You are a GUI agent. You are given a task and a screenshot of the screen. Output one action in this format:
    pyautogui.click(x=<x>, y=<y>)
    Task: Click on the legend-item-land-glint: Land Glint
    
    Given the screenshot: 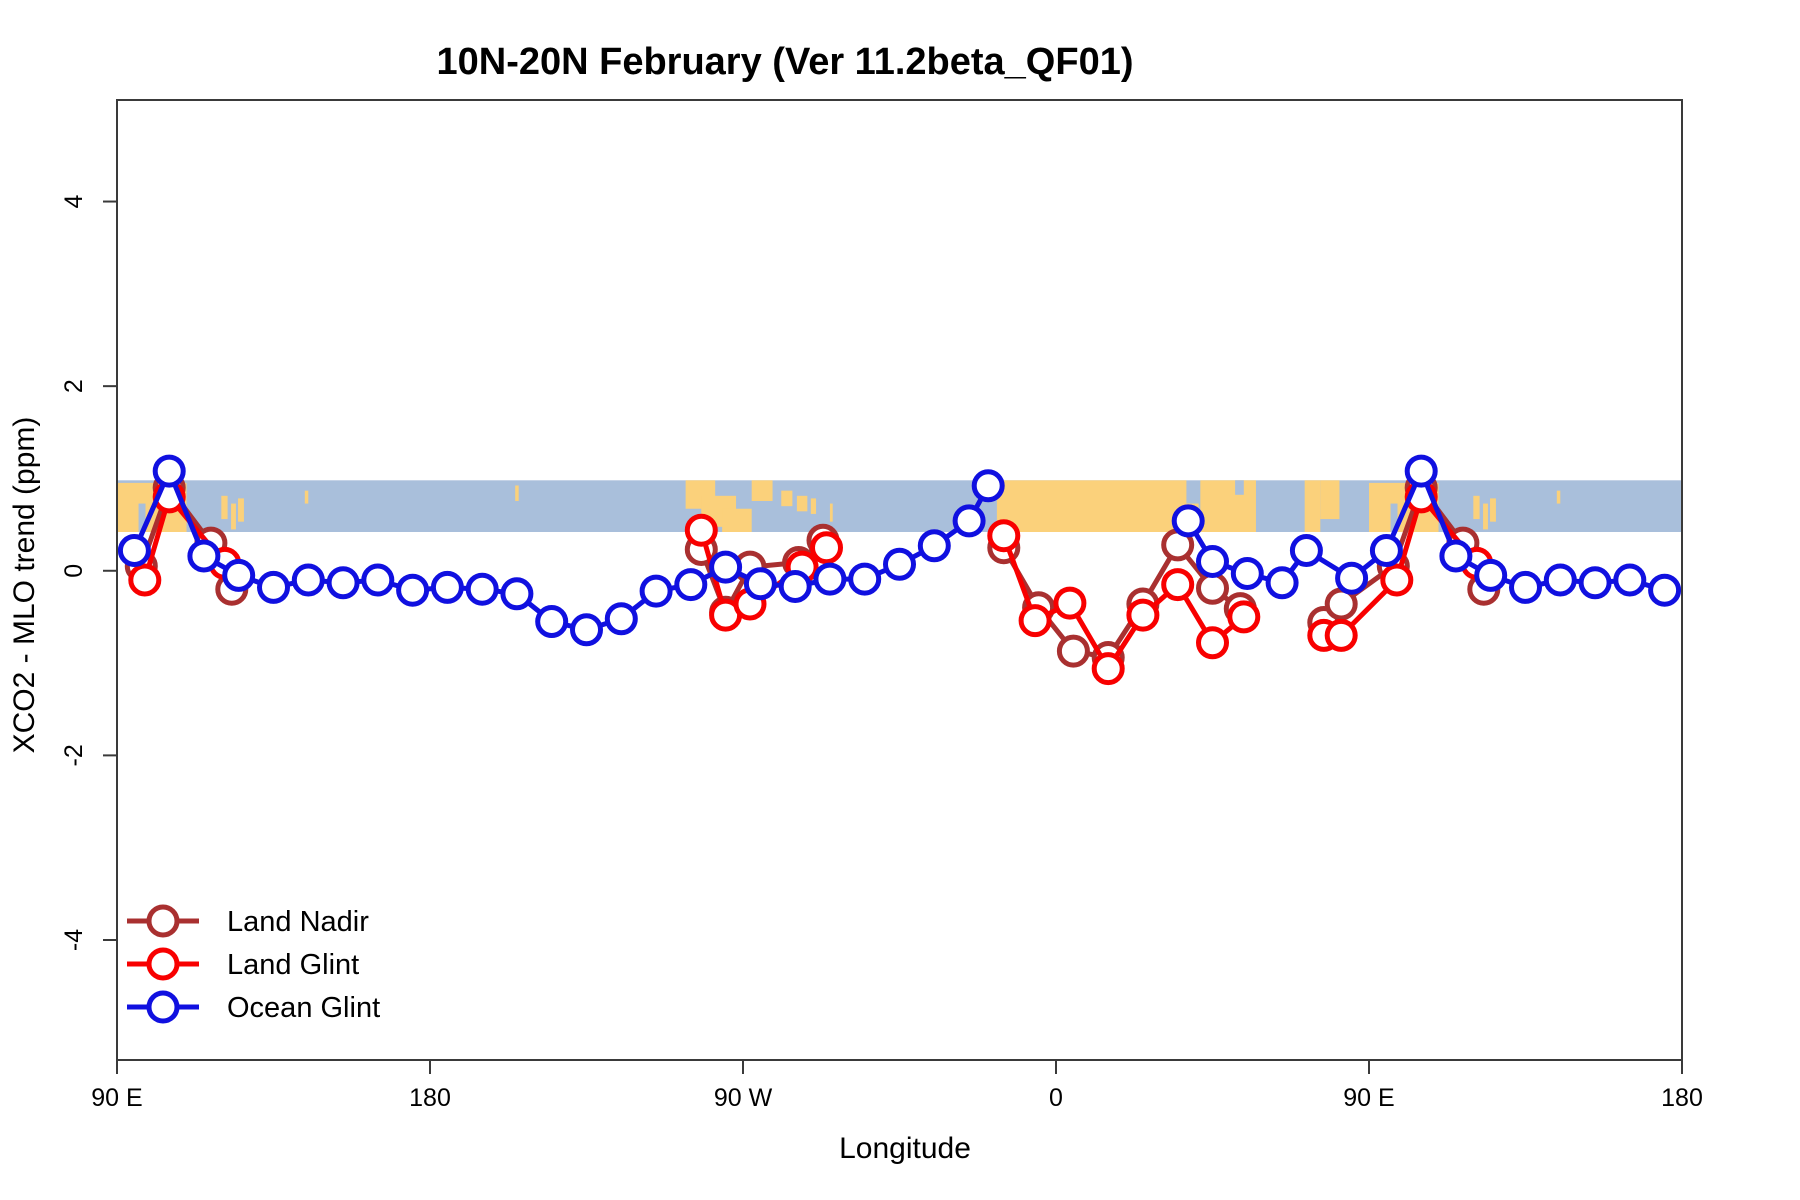 What is the action you would take?
    pyautogui.click(x=243, y=964)
    